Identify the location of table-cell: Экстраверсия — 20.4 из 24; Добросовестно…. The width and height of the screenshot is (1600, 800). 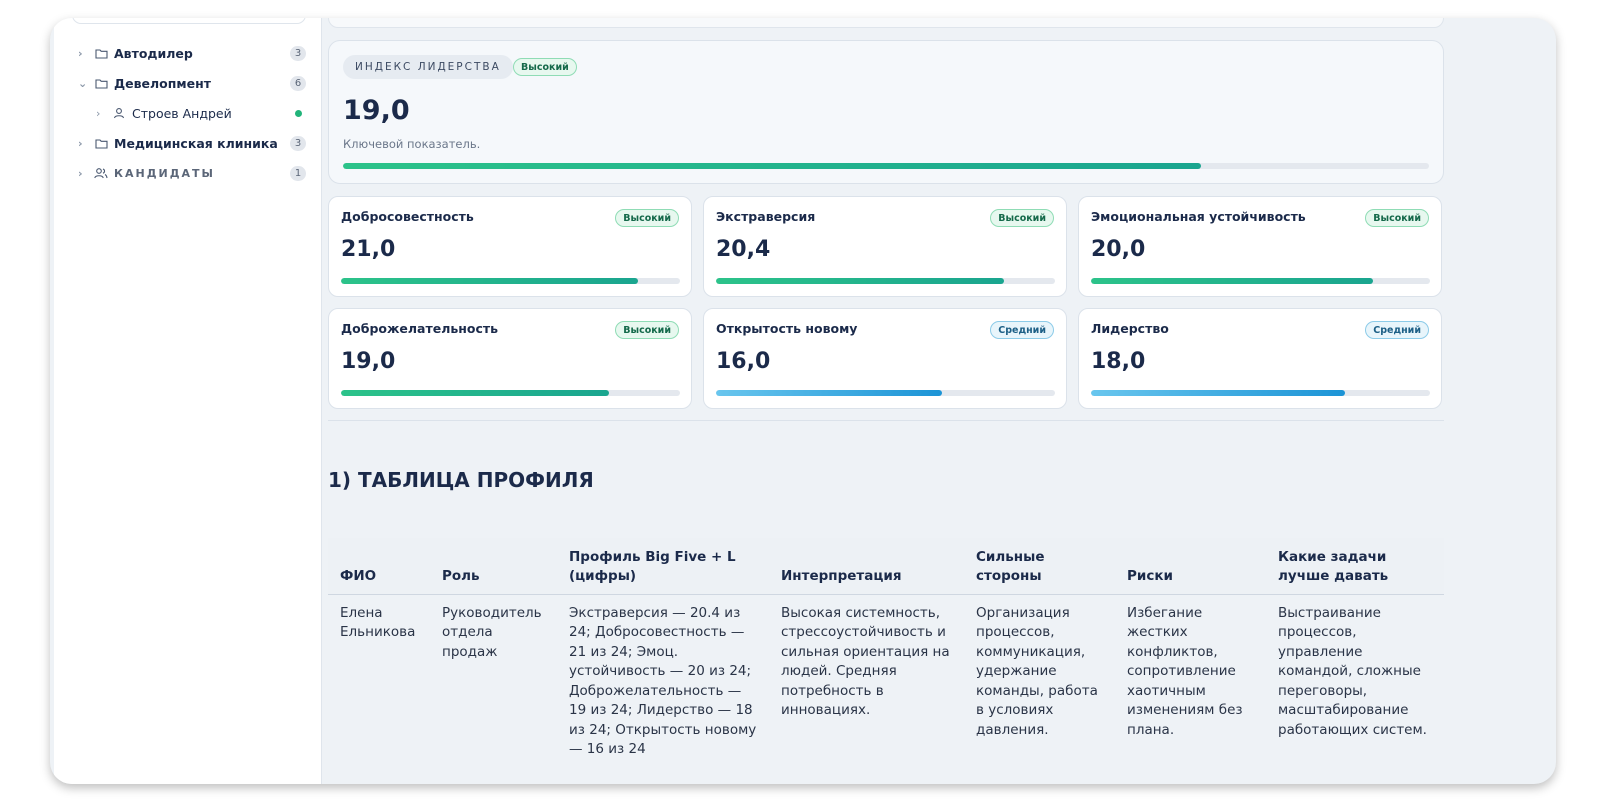
(663, 681).